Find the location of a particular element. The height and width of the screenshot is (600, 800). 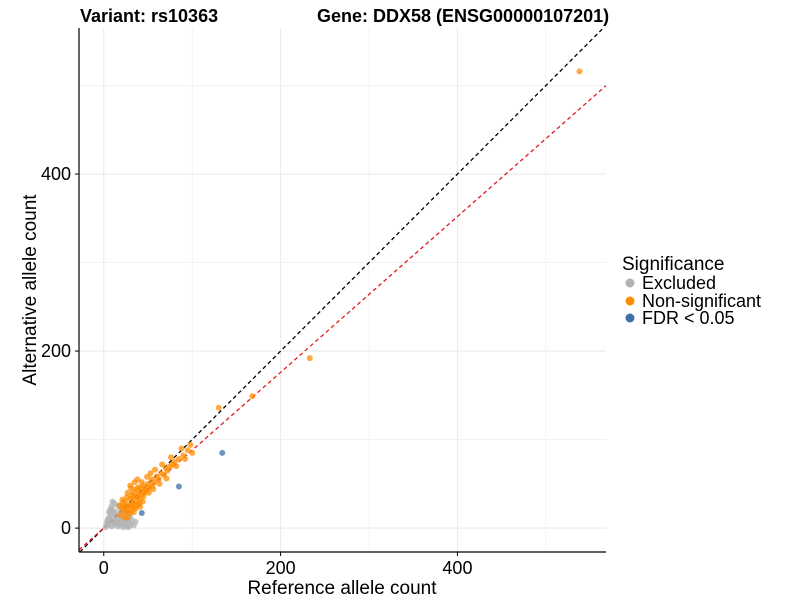

legend-title: Significance is located at coordinates (673, 264).